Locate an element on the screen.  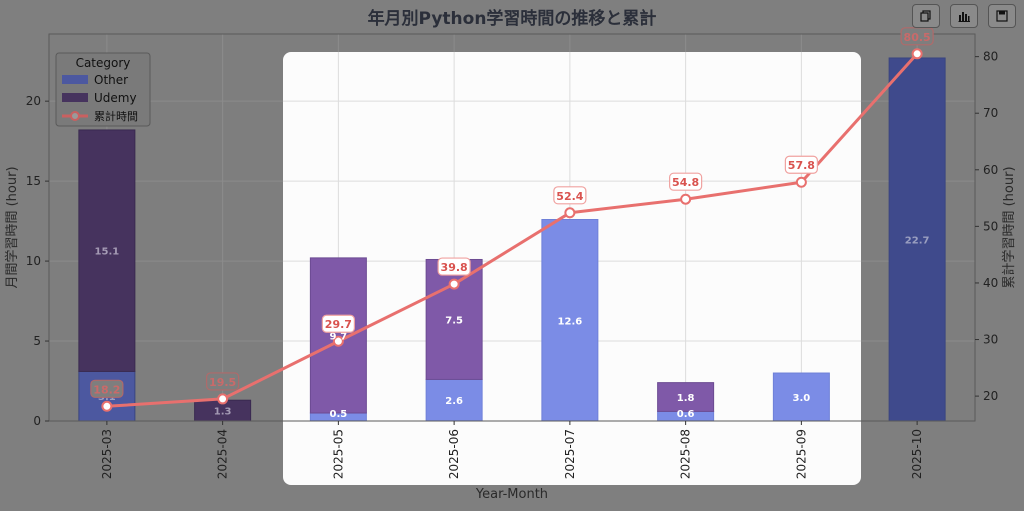
cumulative-label: 39.8 is located at coordinates (454, 266).